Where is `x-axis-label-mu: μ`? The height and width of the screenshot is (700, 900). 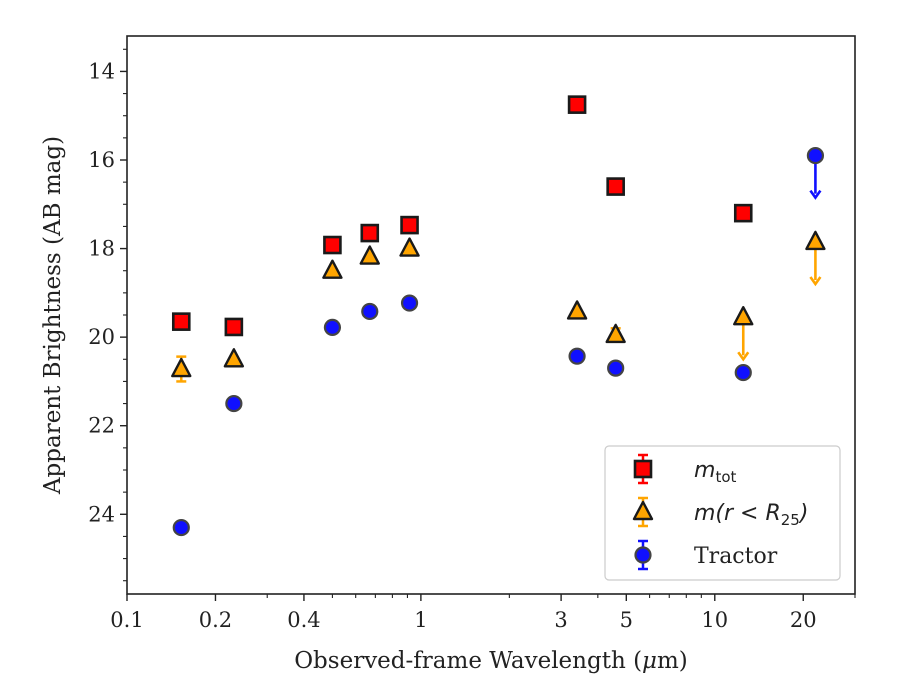 x-axis-label-mu: μ is located at coordinates (649, 661).